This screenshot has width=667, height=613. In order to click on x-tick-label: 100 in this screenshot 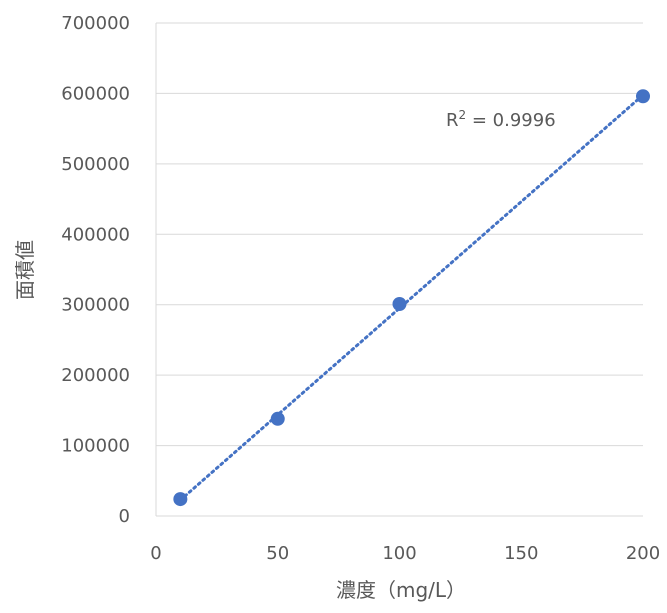, I will do `click(399, 553)`.